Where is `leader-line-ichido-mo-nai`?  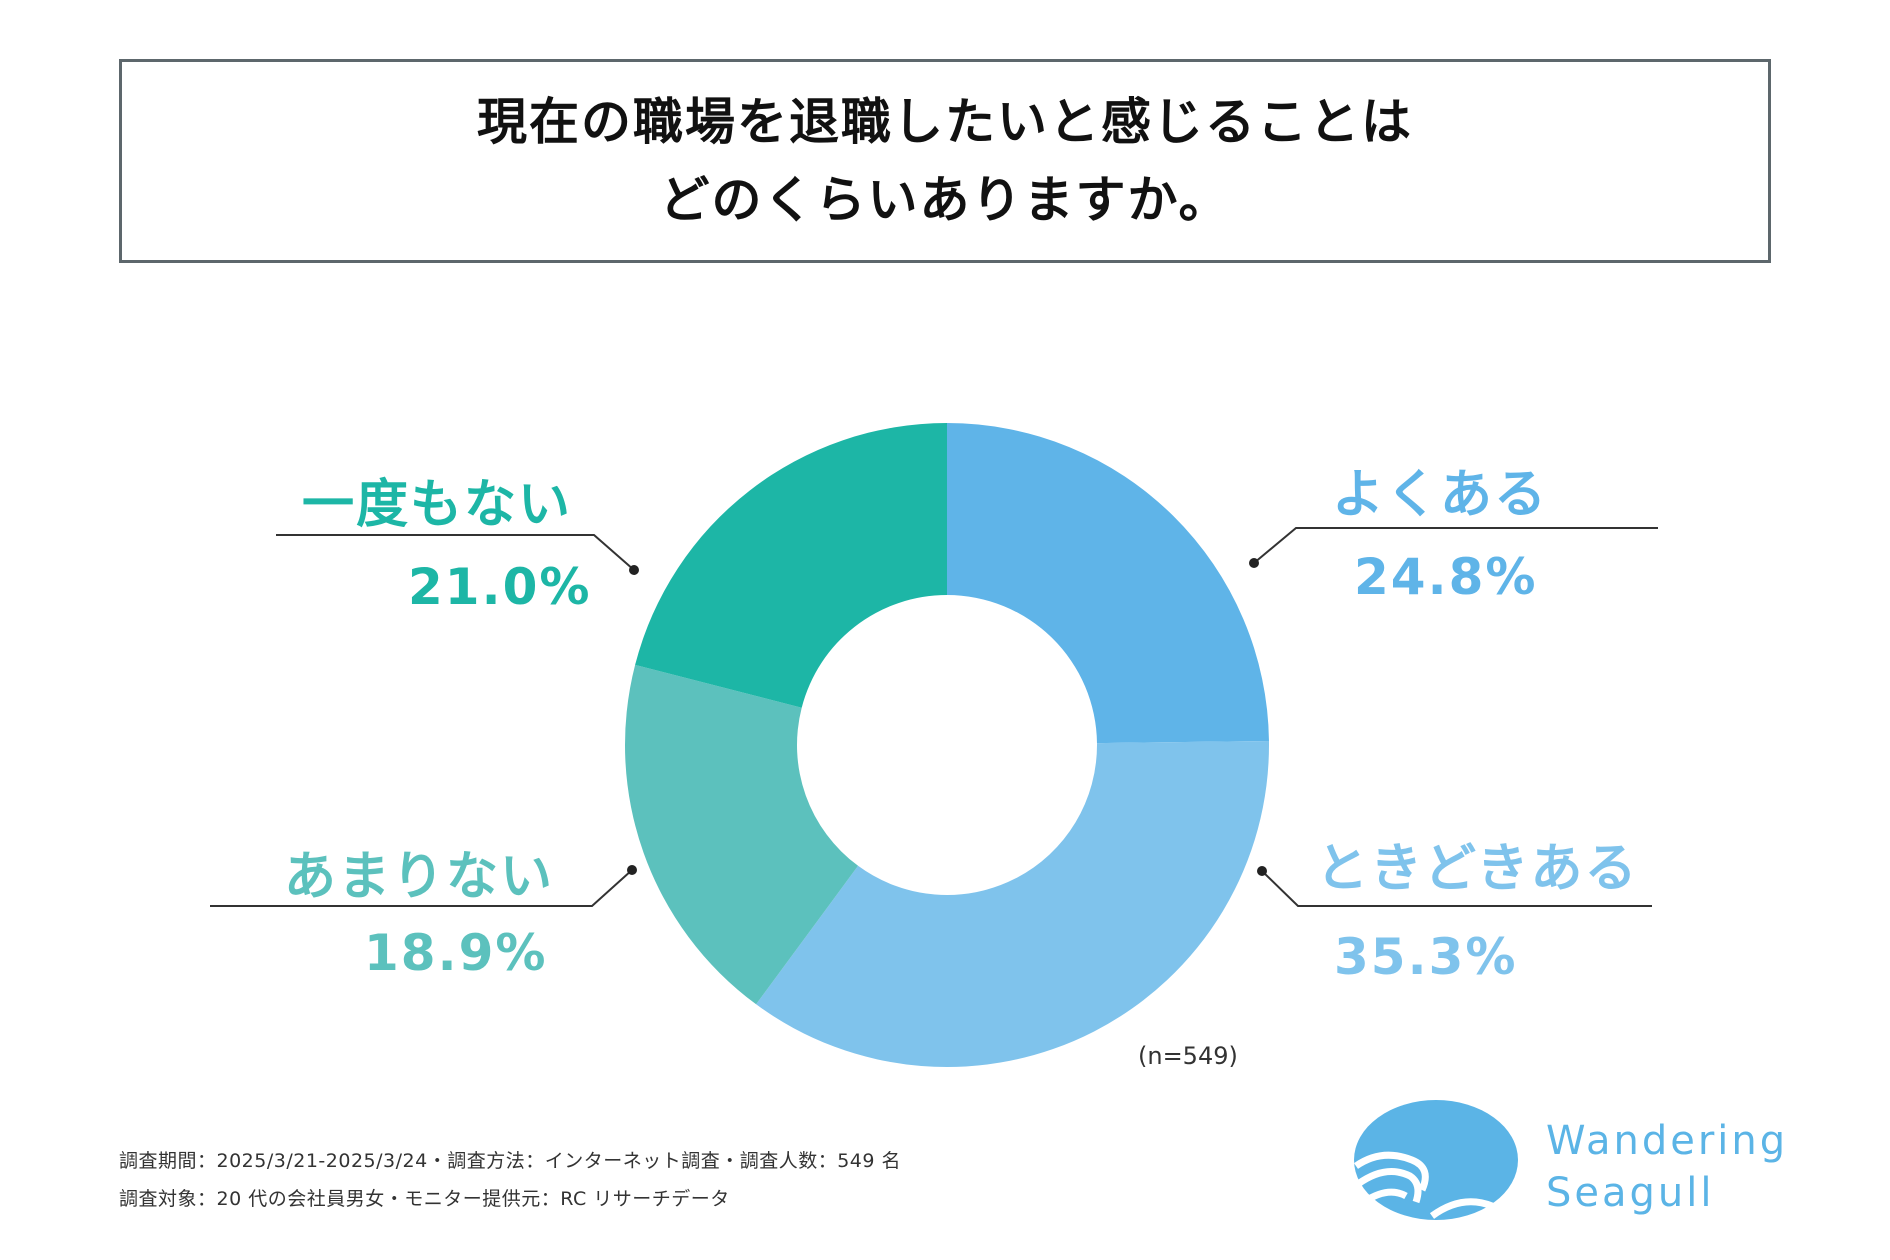
leader-line-ichido-mo-nai is located at coordinates (455, 552).